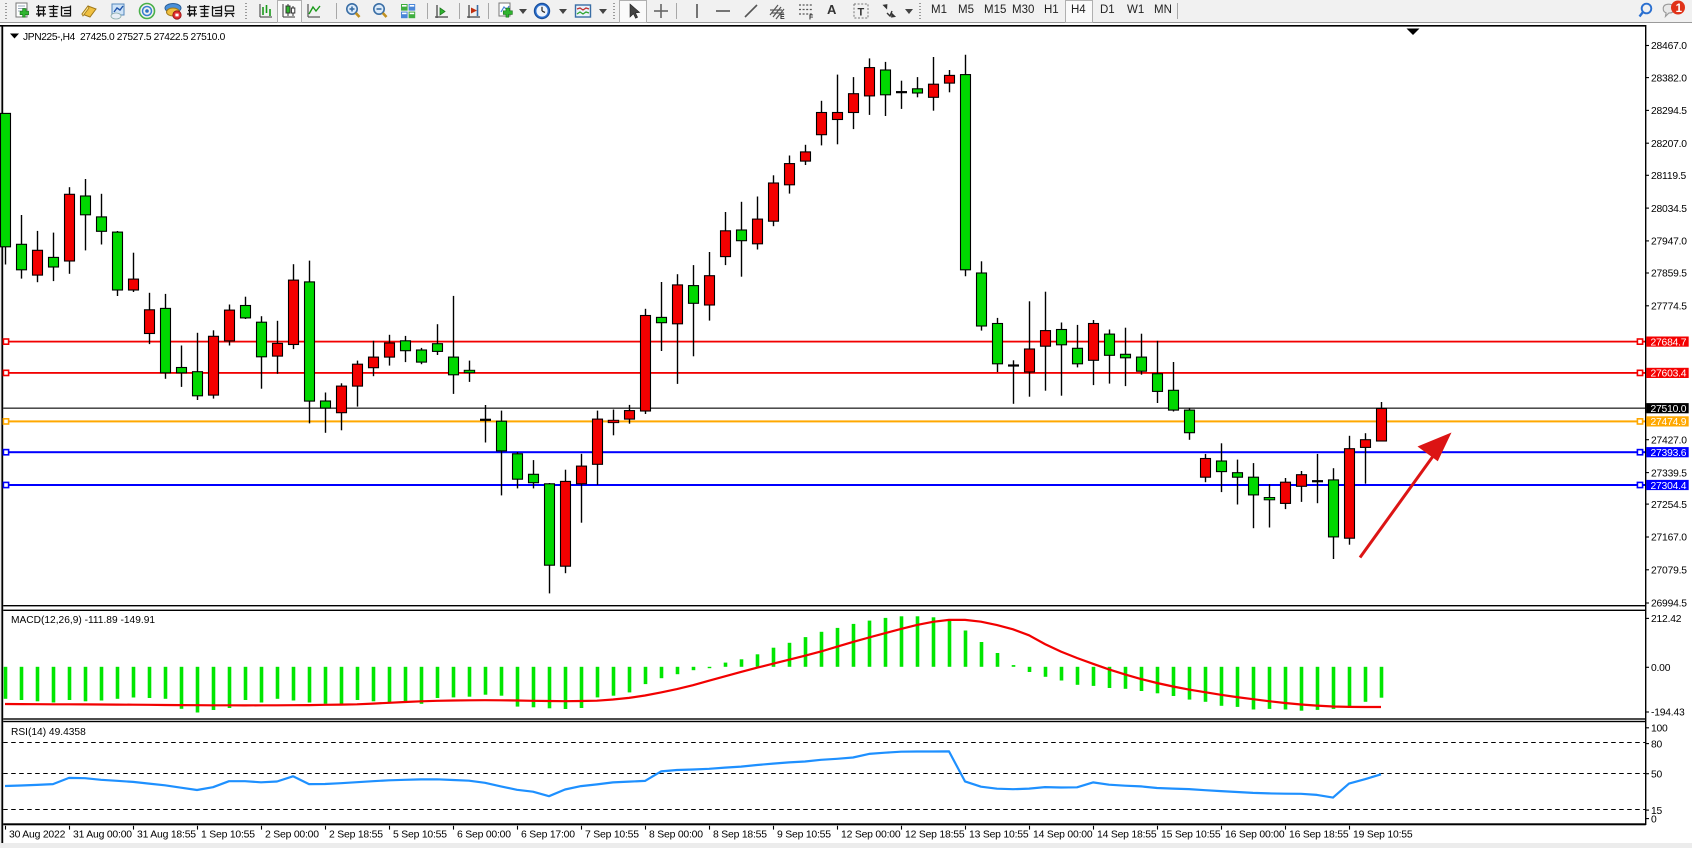 The height and width of the screenshot is (848, 1692). I want to click on svg-text: 2 Sep 18:55, so click(356, 835).